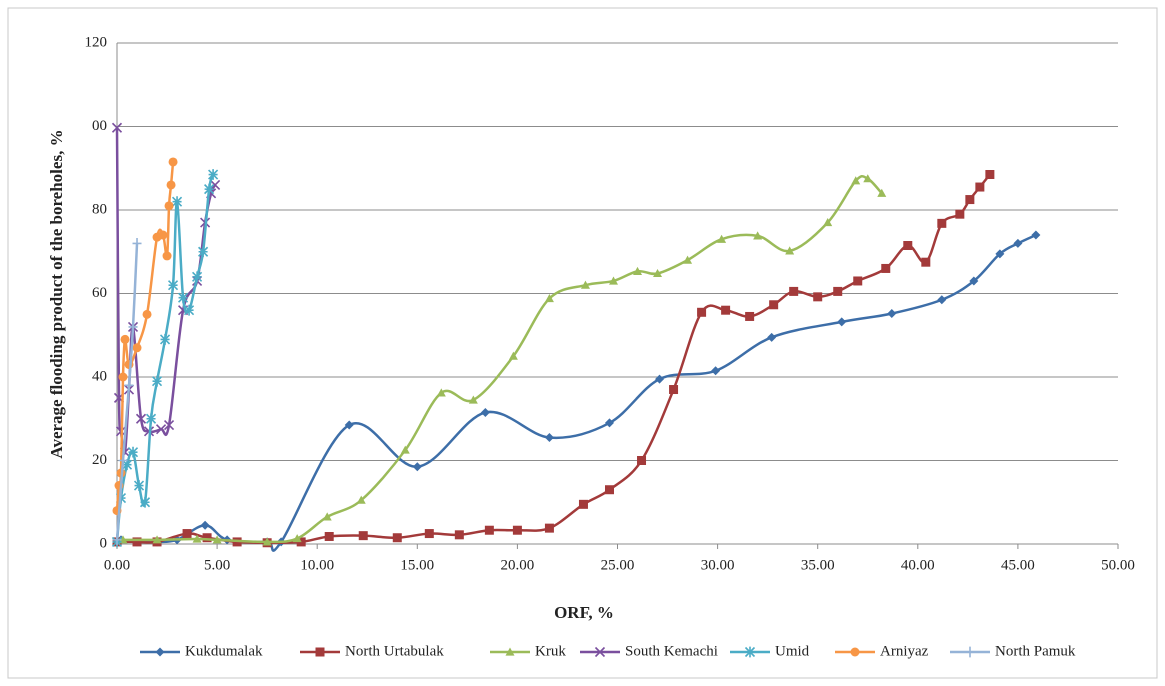  What do you see at coordinates (99, 209) in the screenshot?
I see `y-tick-label: 80` at bounding box center [99, 209].